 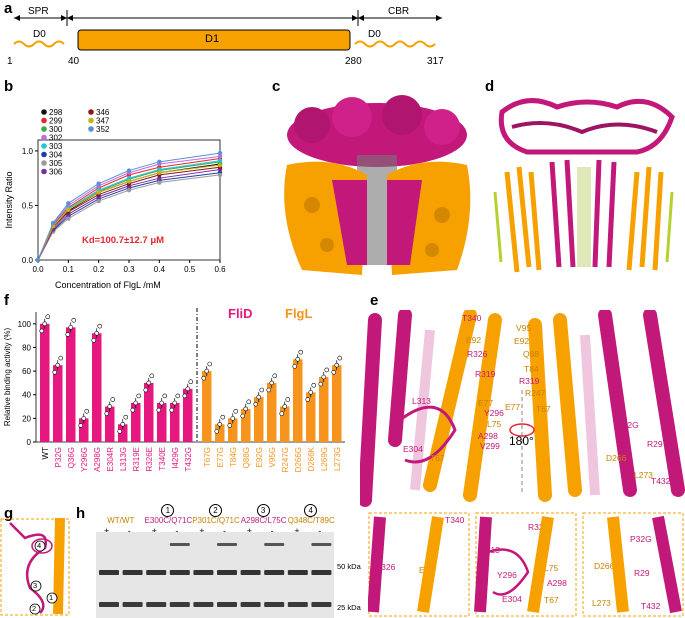 I want to click on g-marker-4: 4, so click(x=39, y=545).